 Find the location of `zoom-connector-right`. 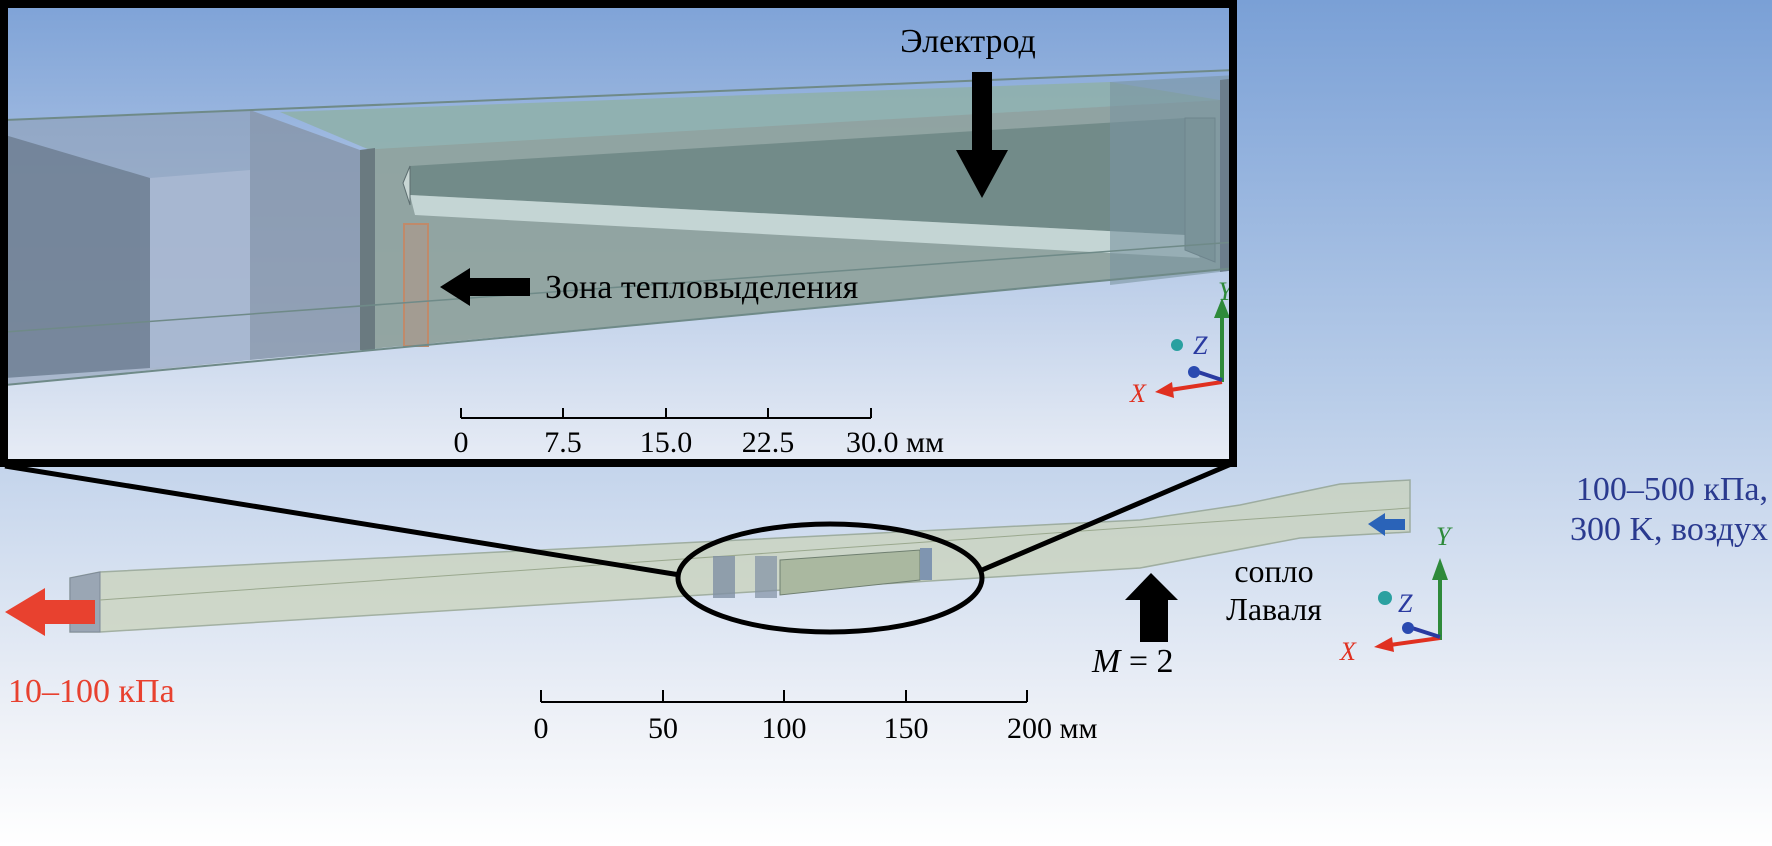

zoom-connector-right is located at coordinates (1109, 516).